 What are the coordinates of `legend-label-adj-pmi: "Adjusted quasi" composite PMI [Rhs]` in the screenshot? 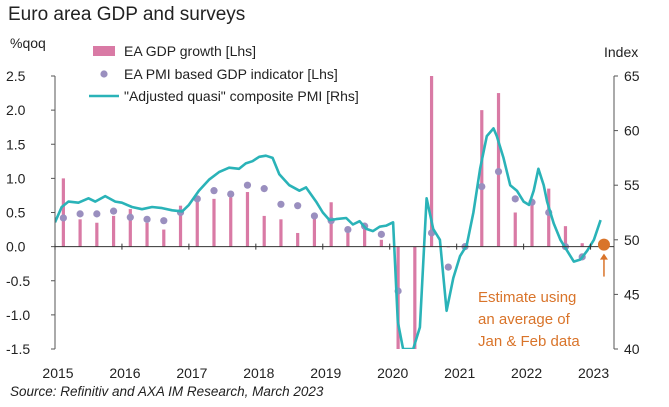 It's located at (241, 96).